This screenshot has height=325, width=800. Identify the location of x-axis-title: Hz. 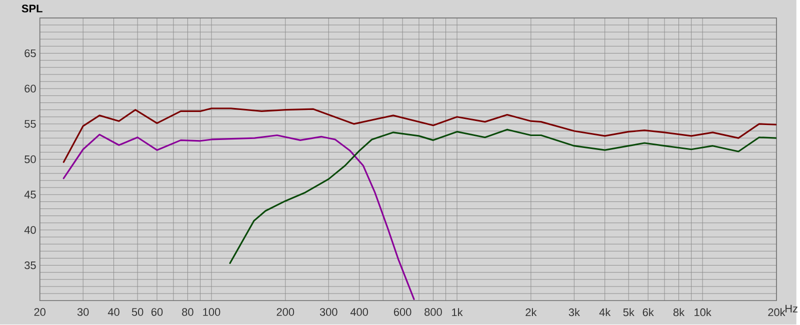
(792, 309).